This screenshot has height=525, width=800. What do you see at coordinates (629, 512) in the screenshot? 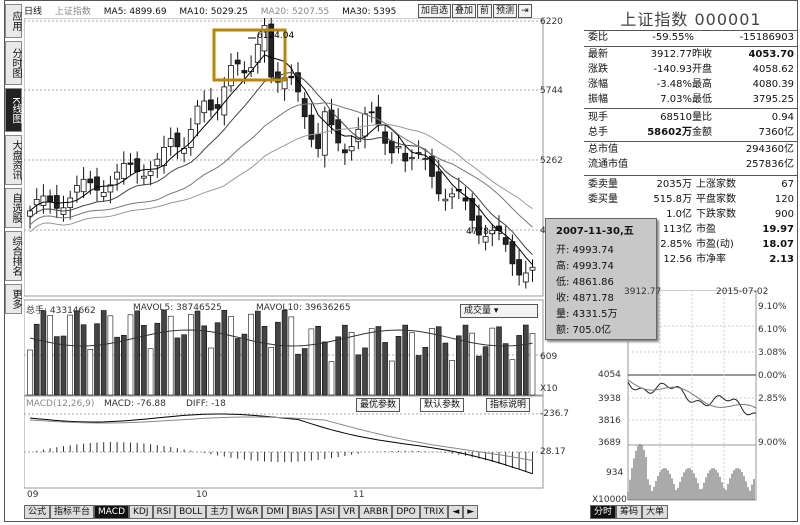
I see `right-tab-1: 筹码` at bounding box center [629, 512].